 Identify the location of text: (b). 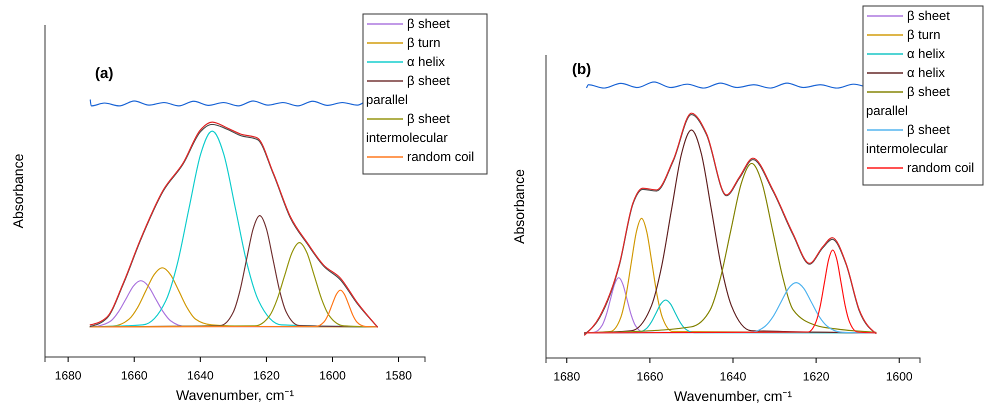
(582, 69).